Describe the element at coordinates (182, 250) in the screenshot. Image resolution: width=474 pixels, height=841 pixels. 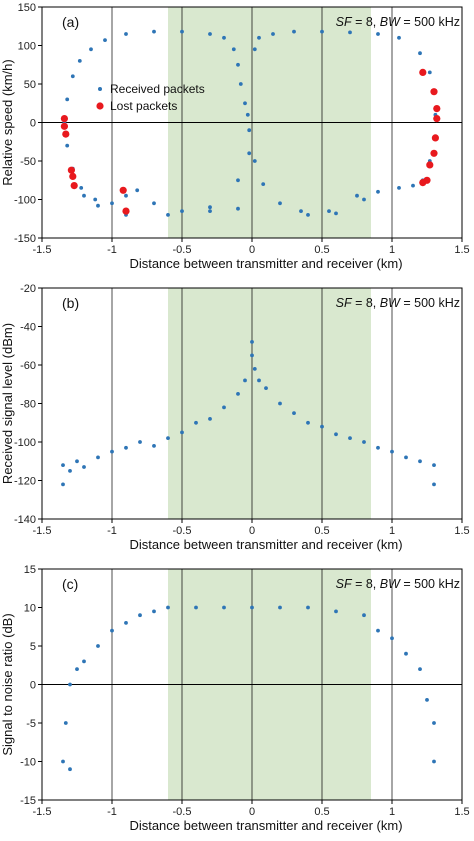
I see `x-tick-label: -0.5` at that location.